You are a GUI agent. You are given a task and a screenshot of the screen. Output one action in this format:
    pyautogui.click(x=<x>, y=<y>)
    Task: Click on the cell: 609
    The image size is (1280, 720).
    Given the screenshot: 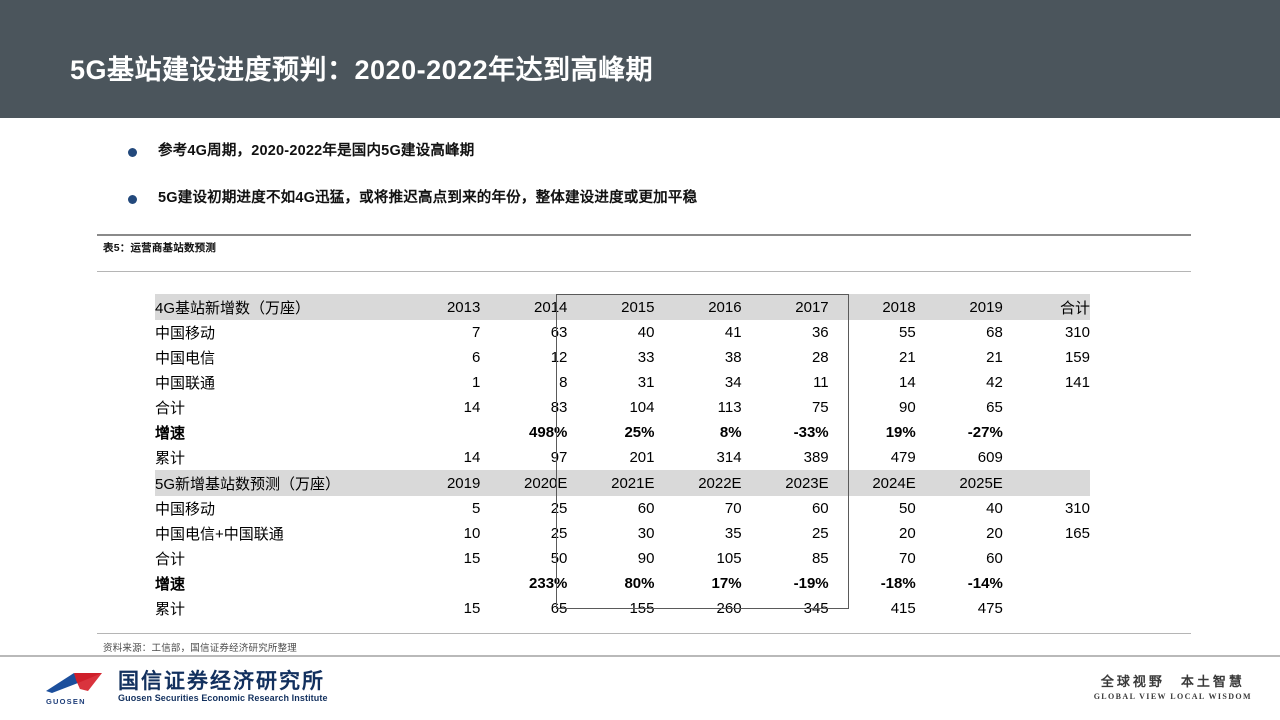 What is the action you would take?
    pyautogui.click(x=990, y=457)
    